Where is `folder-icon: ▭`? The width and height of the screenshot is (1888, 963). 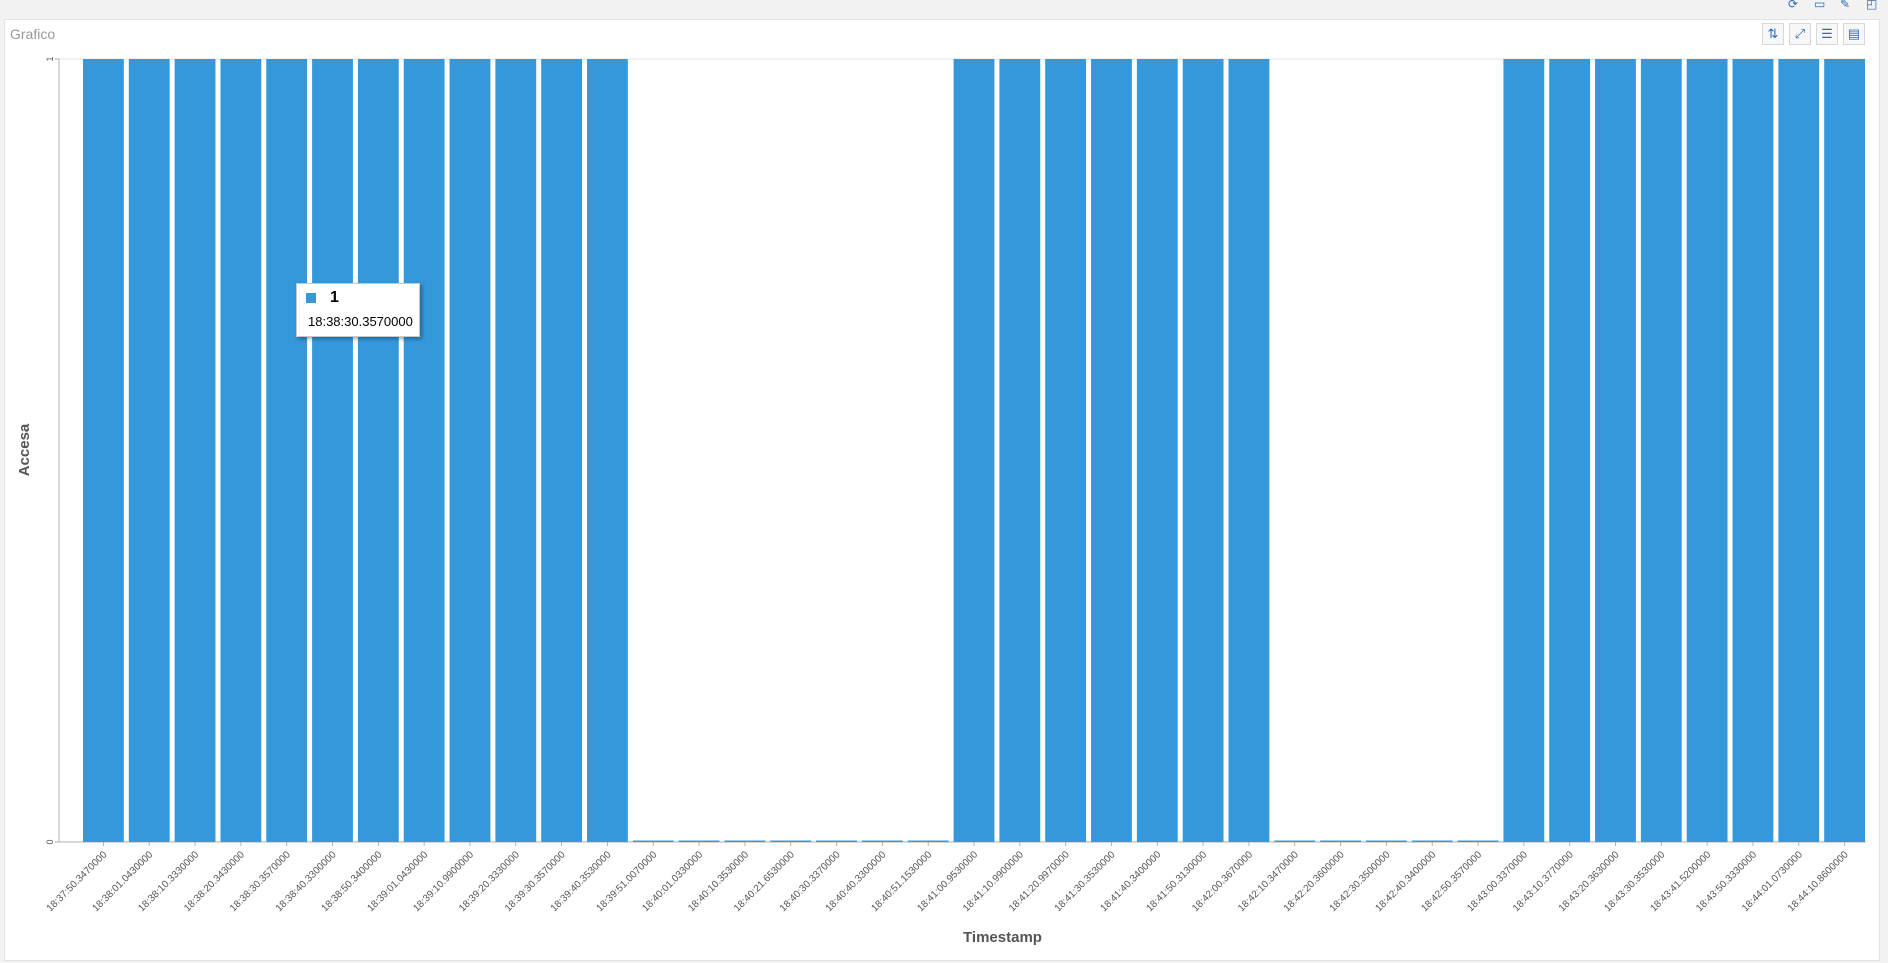
folder-icon: ▭ is located at coordinates (1820, 5).